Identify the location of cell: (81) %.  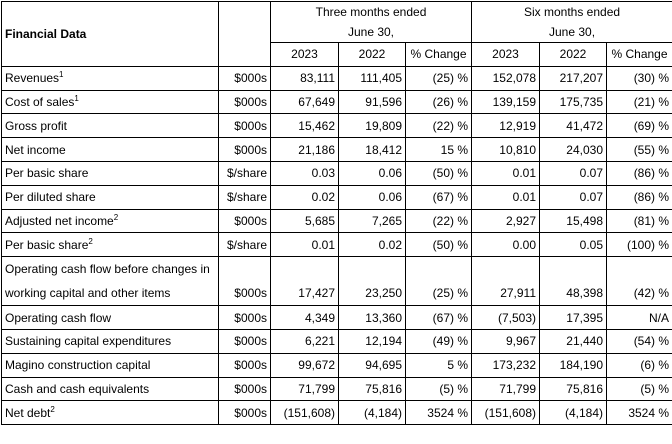
(638, 221).